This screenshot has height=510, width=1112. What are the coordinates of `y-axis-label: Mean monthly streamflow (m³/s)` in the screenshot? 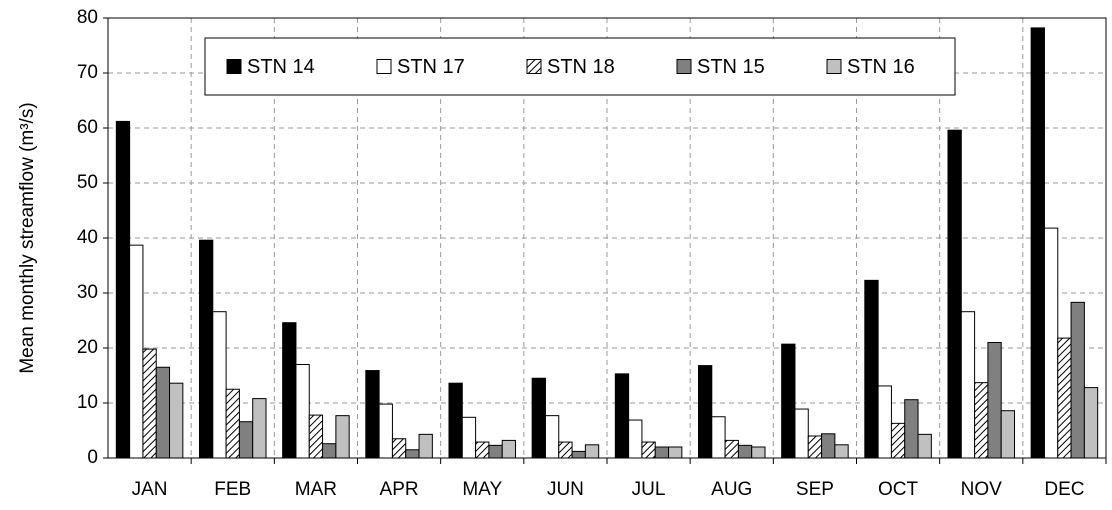 It's located at (27, 237).